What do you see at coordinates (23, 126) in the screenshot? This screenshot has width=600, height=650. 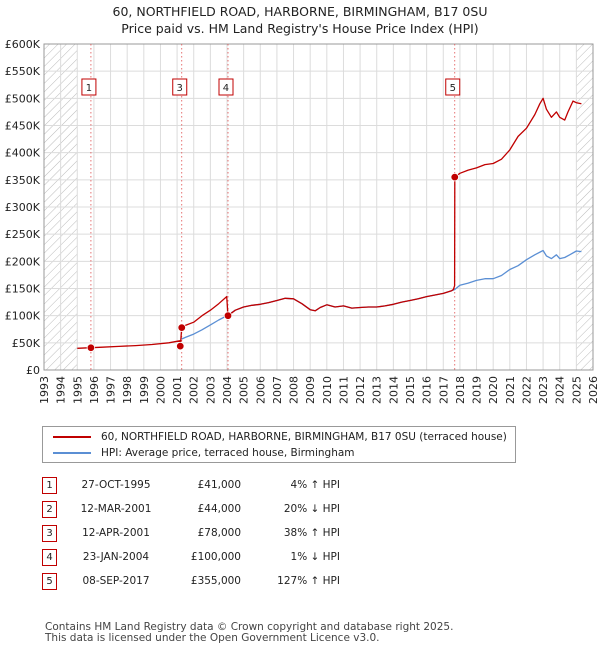 I see `y-tick-label: £450K` at bounding box center [23, 126].